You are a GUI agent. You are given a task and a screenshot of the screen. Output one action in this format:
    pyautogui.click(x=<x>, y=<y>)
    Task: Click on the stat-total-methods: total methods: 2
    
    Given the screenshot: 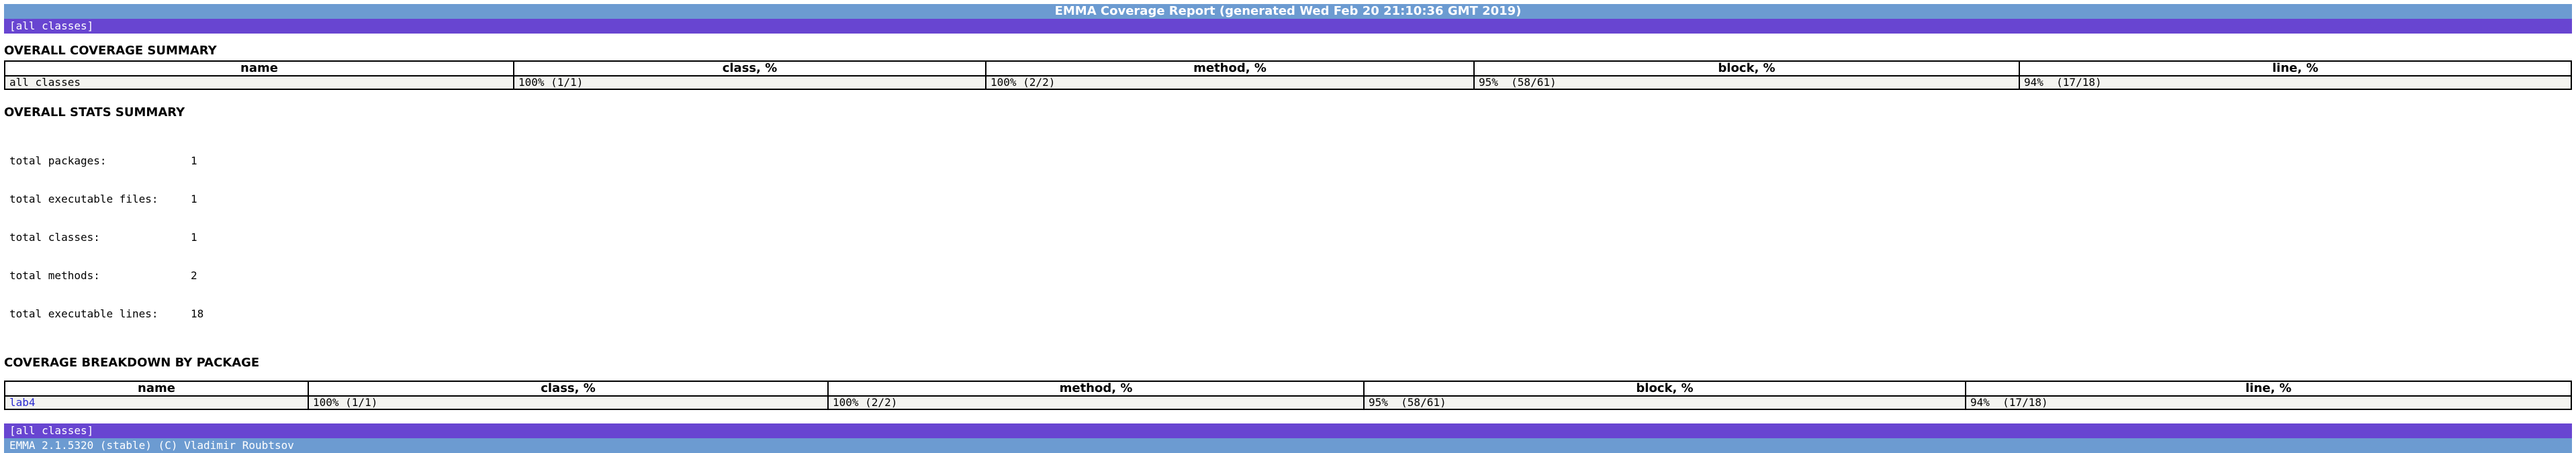 What is the action you would take?
    pyautogui.click(x=103, y=275)
    